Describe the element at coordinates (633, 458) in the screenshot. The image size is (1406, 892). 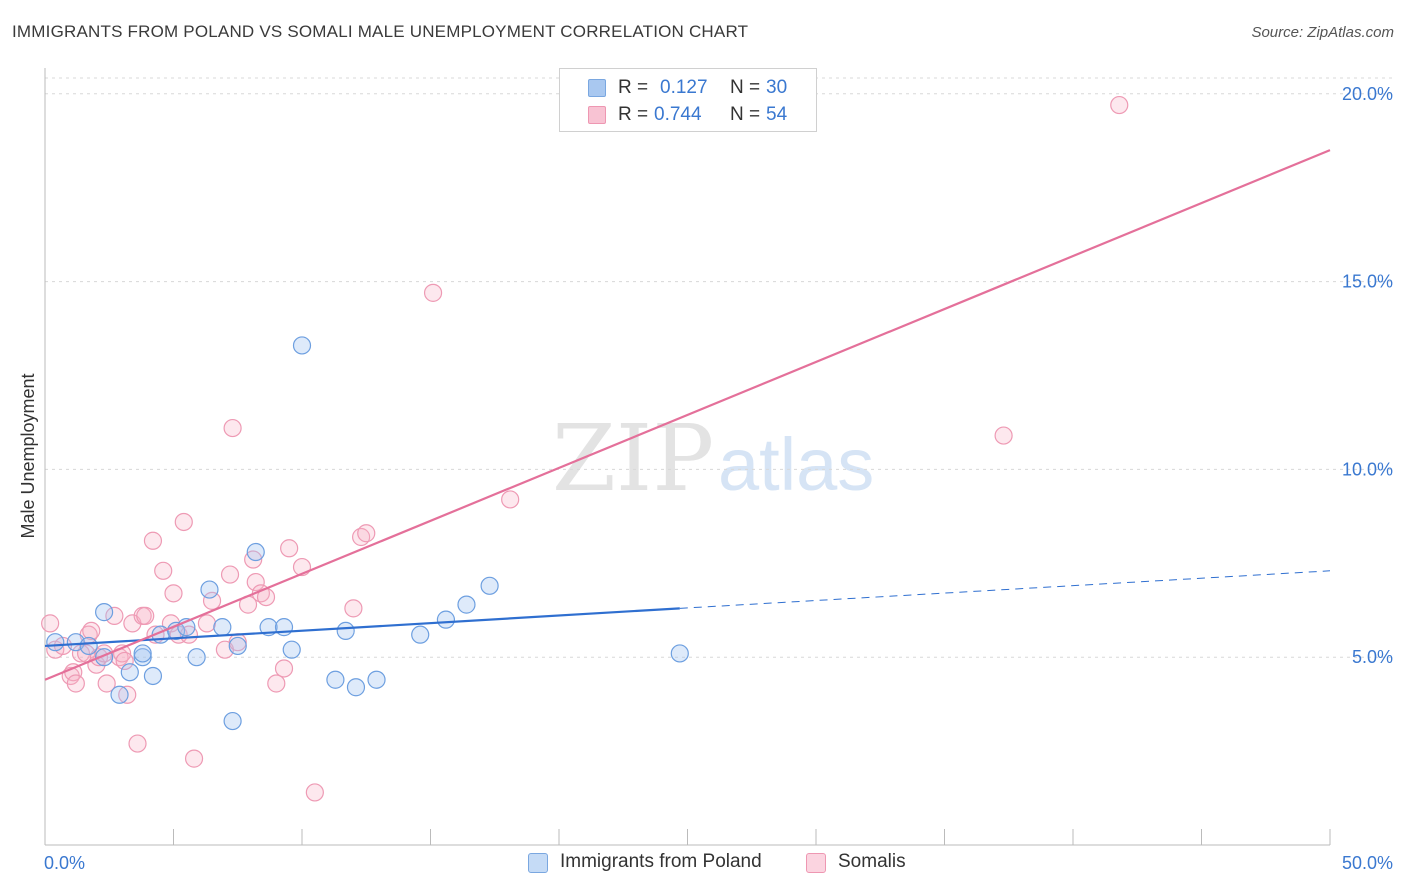
I see `watermark-zip: ZIP` at that location.